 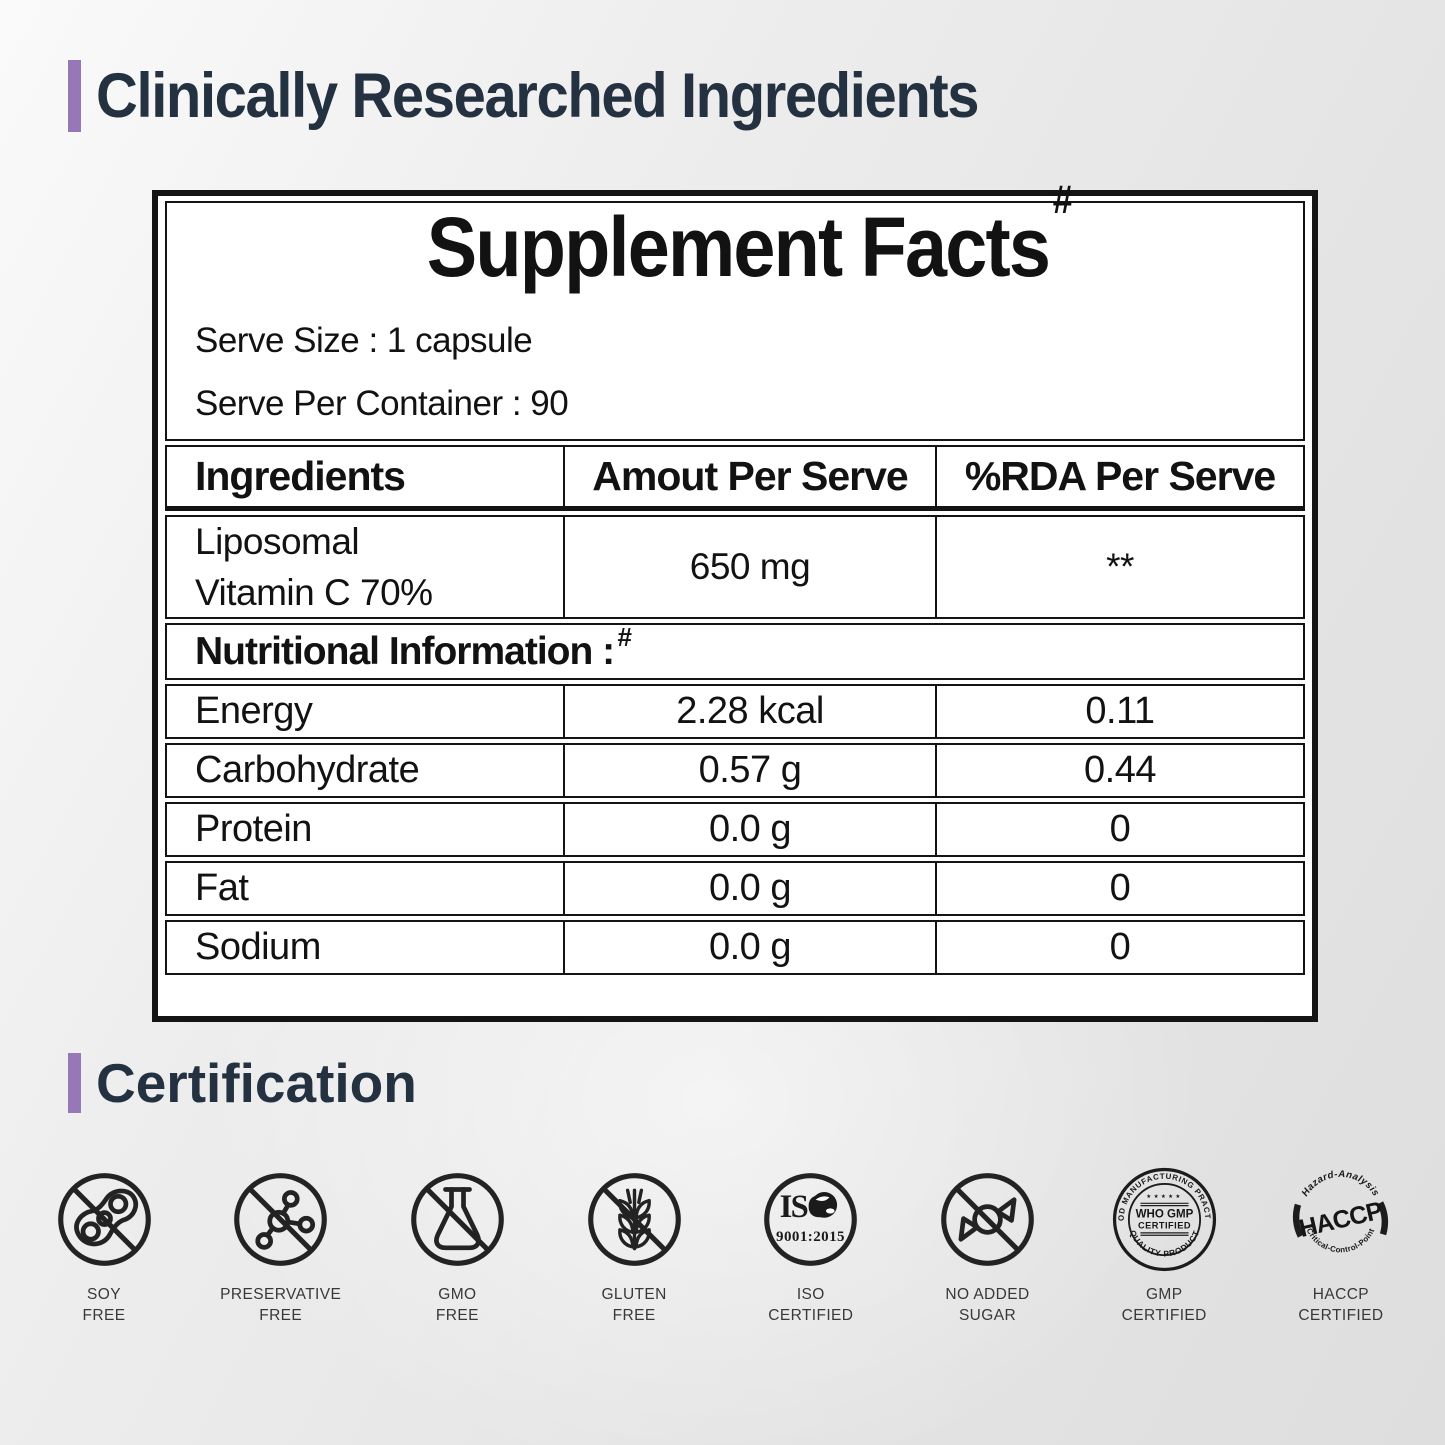 What do you see at coordinates (382, 403) in the screenshot?
I see `serve-per-container: Serve Per Container : 90` at bounding box center [382, 403].